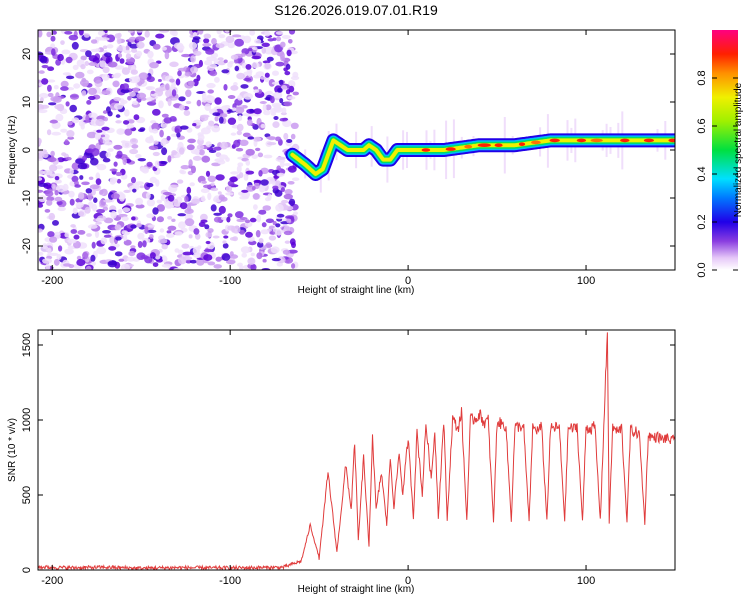 This screenshot has width=750, height=600. I want to click on colorbar-tick-label: 0.8, so click(702, 77).